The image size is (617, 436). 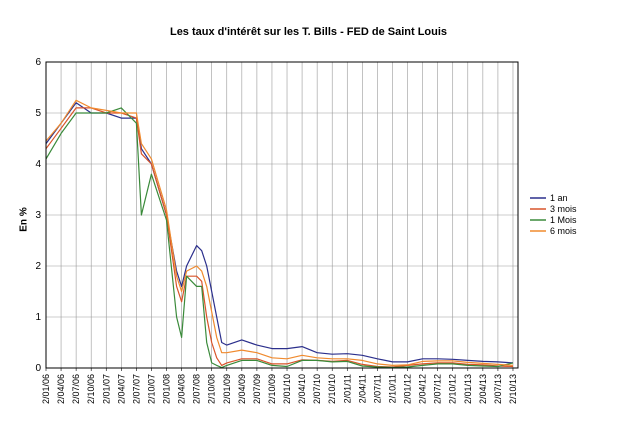 What do you see at coordinates (182, 389) in the screenshot?
I see `x-tick-label: 2/04/08` at bounding box center [182, 389].